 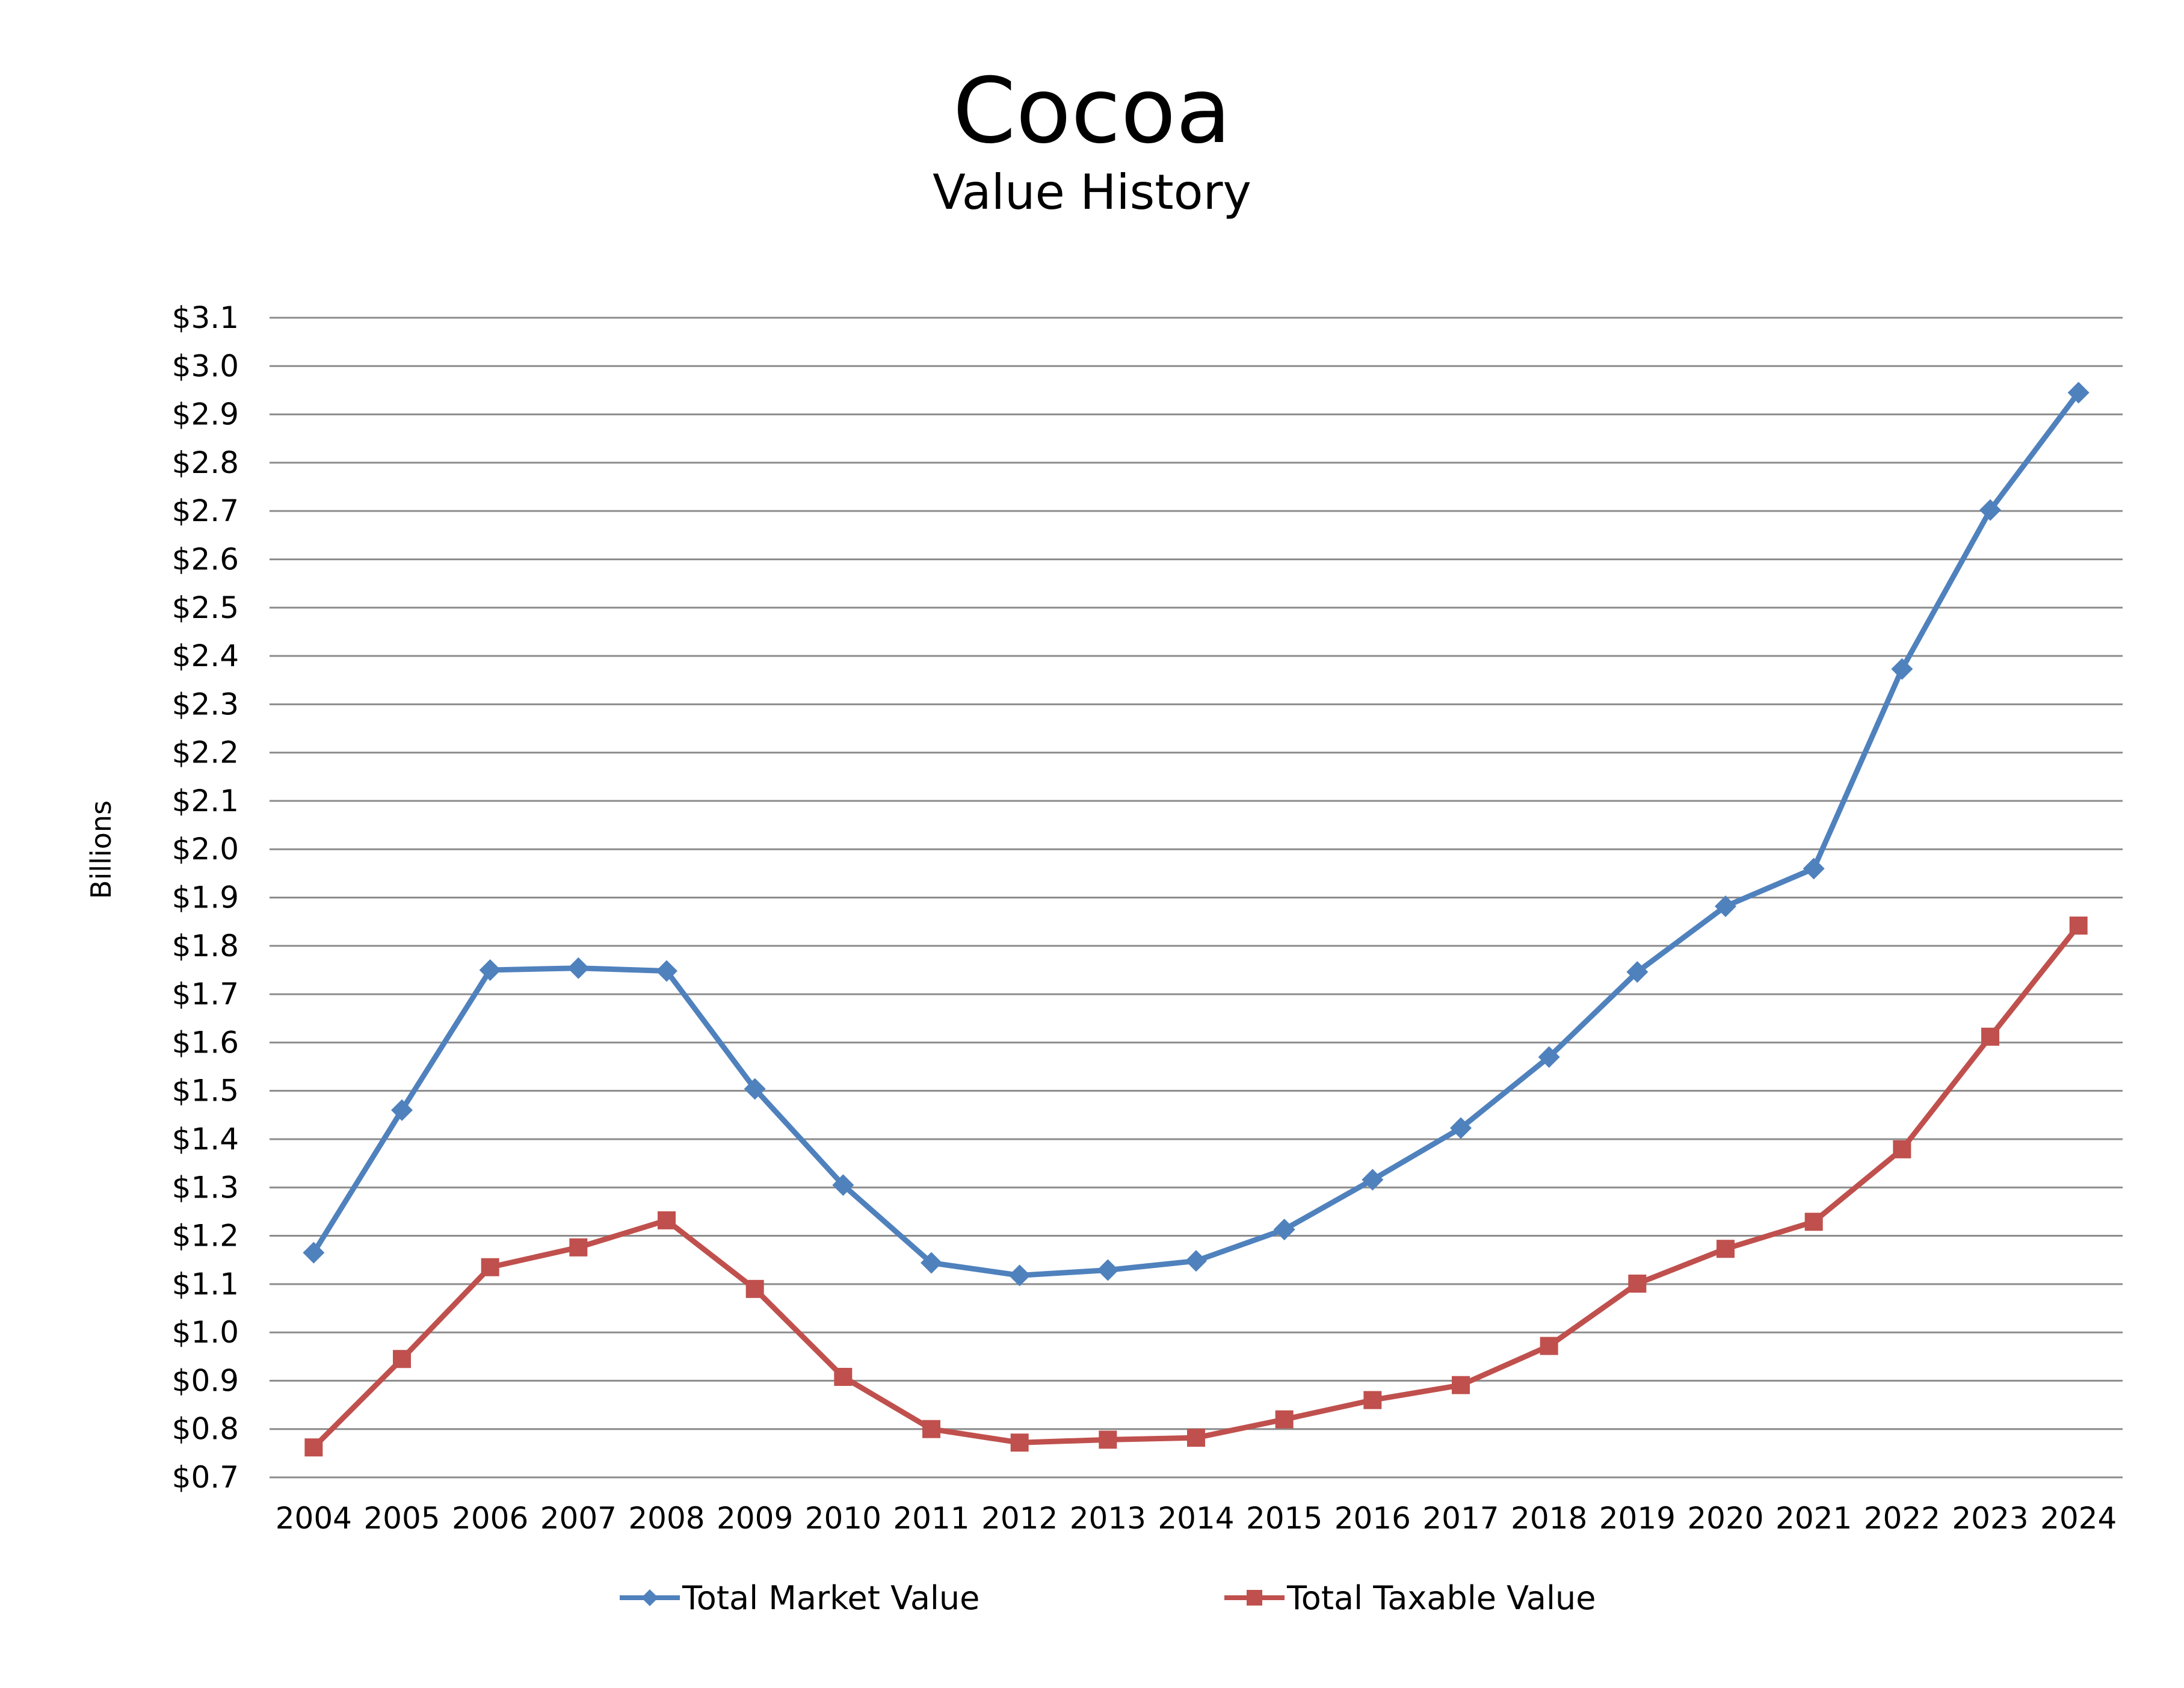 What do you see at coordinates (205, 1139) in the screenshot?
I see `y-tick-label: $1.4` at bounding box center [205, 1139].